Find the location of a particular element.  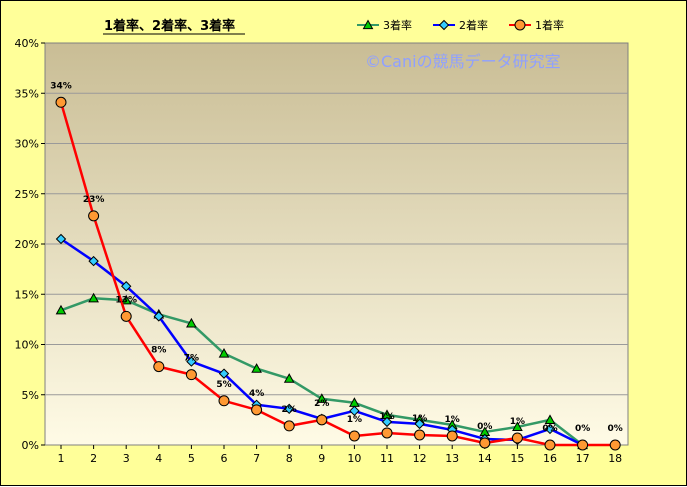

legend-label: 2着率 is located at coordinates (473, 25).